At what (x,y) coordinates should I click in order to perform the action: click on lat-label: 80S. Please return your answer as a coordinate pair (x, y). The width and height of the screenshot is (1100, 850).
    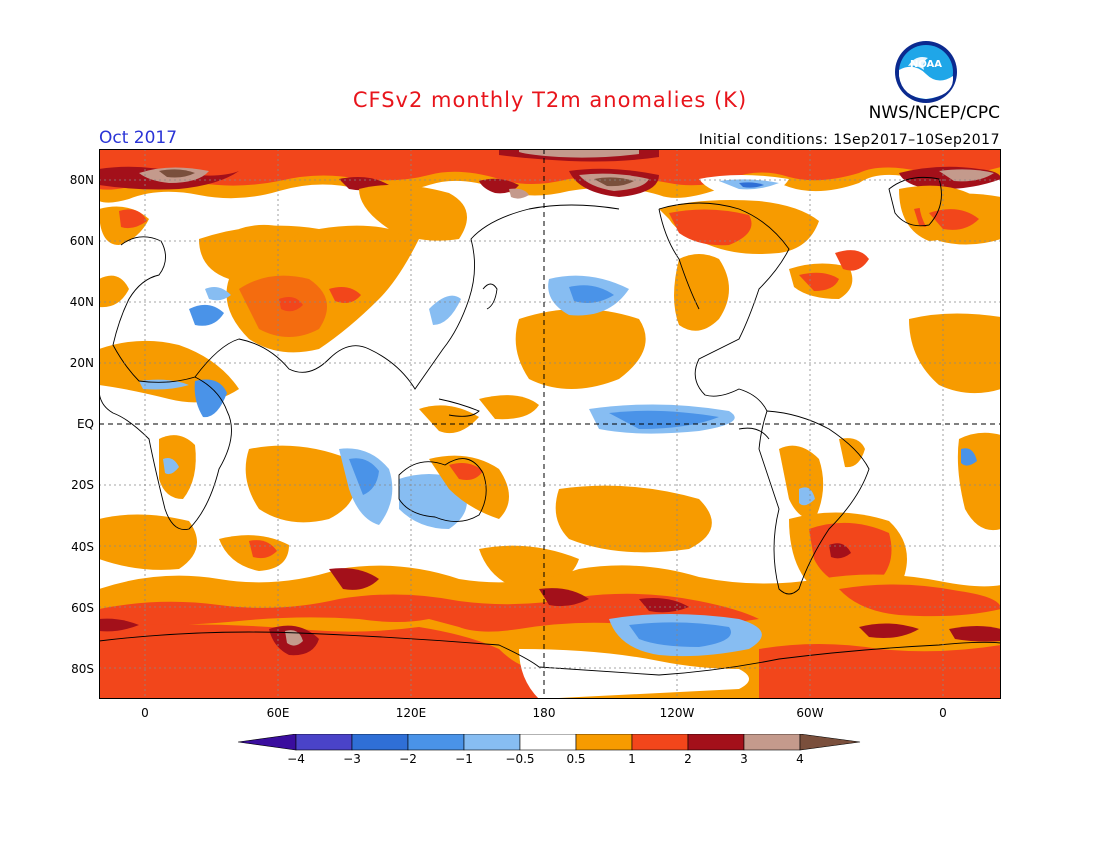
    Looking at the image, I should click on (82, 669).